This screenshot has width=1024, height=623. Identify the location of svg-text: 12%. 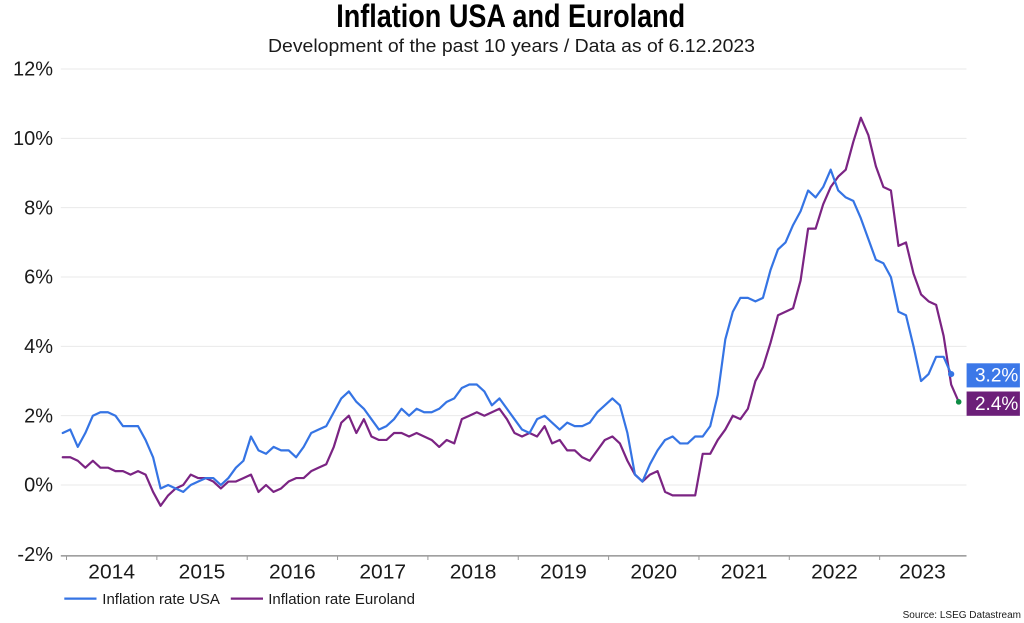
(33, 70).